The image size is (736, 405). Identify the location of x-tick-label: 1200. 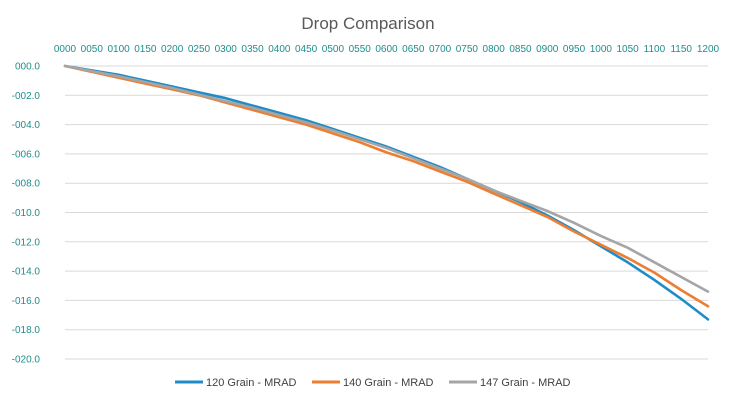
(708, 49).